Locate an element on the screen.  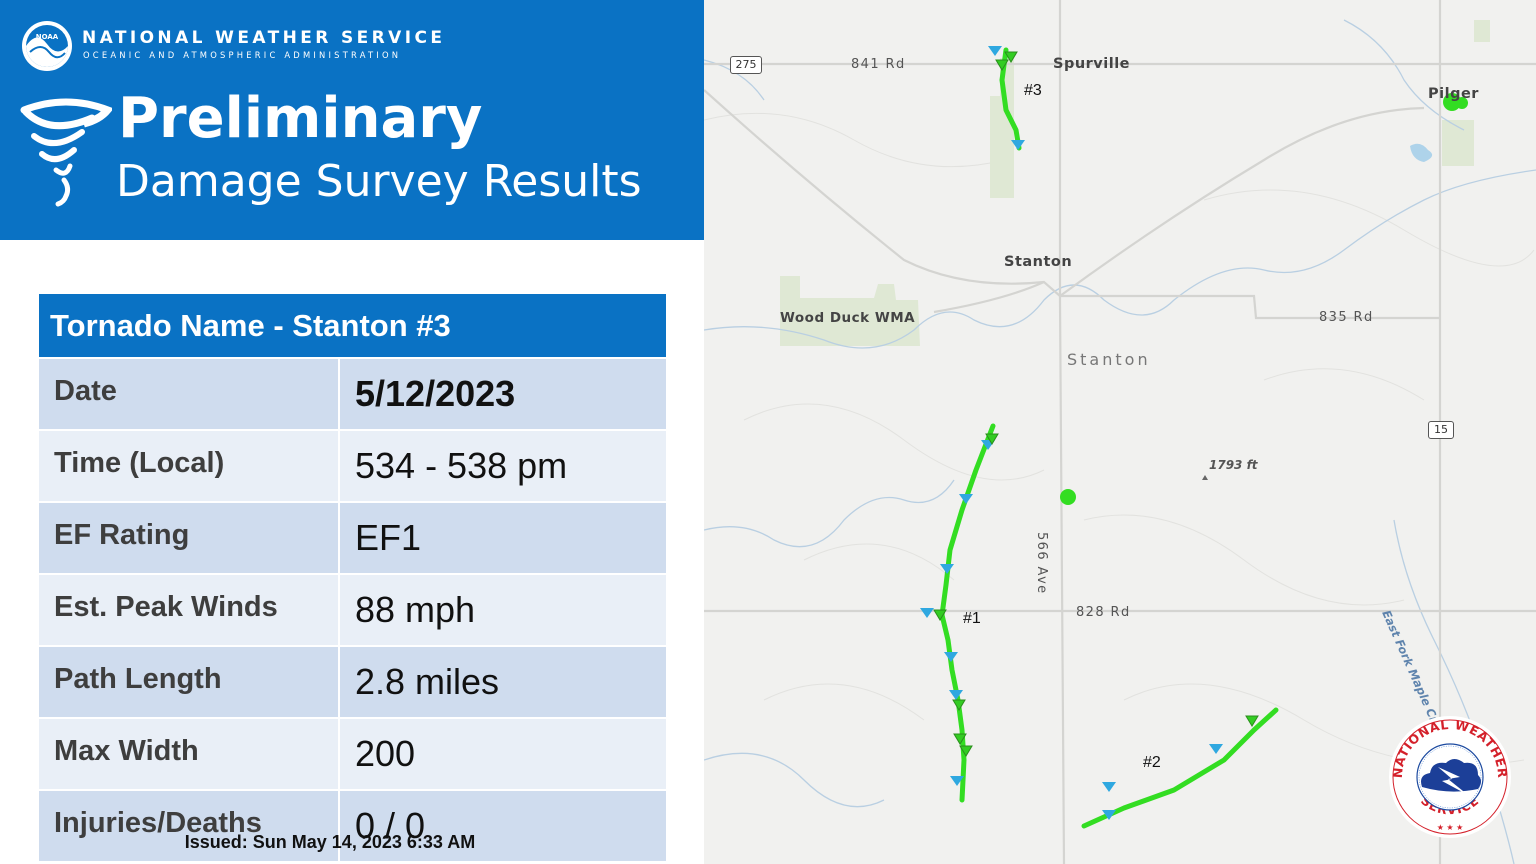
table-row-path-length: Path Length 2.8 miles is located at coordinates (352, 682).